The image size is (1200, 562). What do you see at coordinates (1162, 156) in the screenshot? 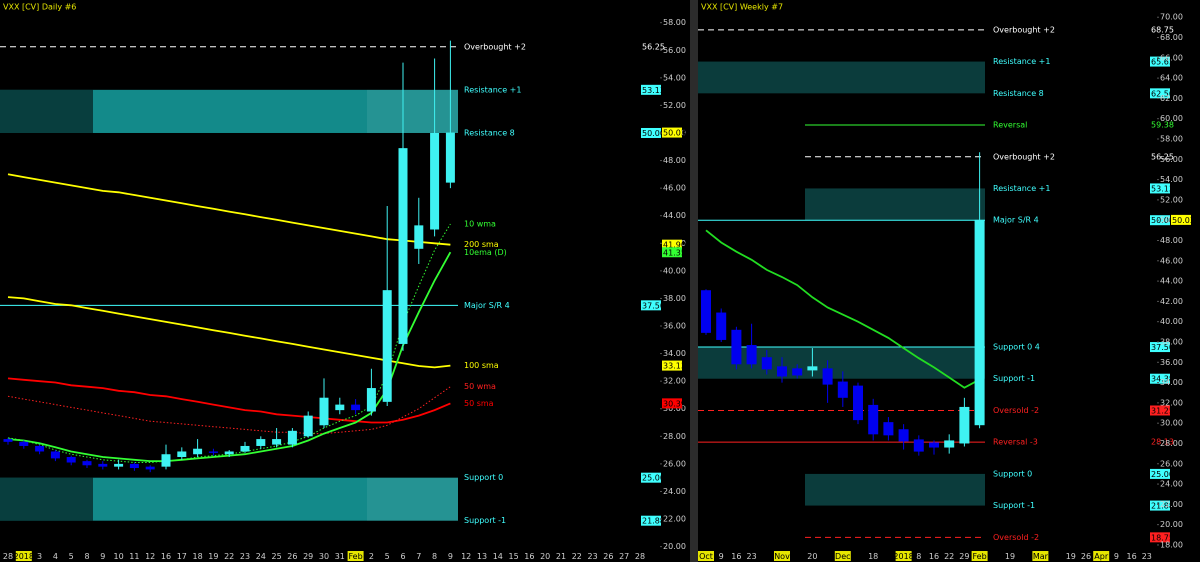
I see `level-tag: 56.25` at bounding box center [1162, 156].